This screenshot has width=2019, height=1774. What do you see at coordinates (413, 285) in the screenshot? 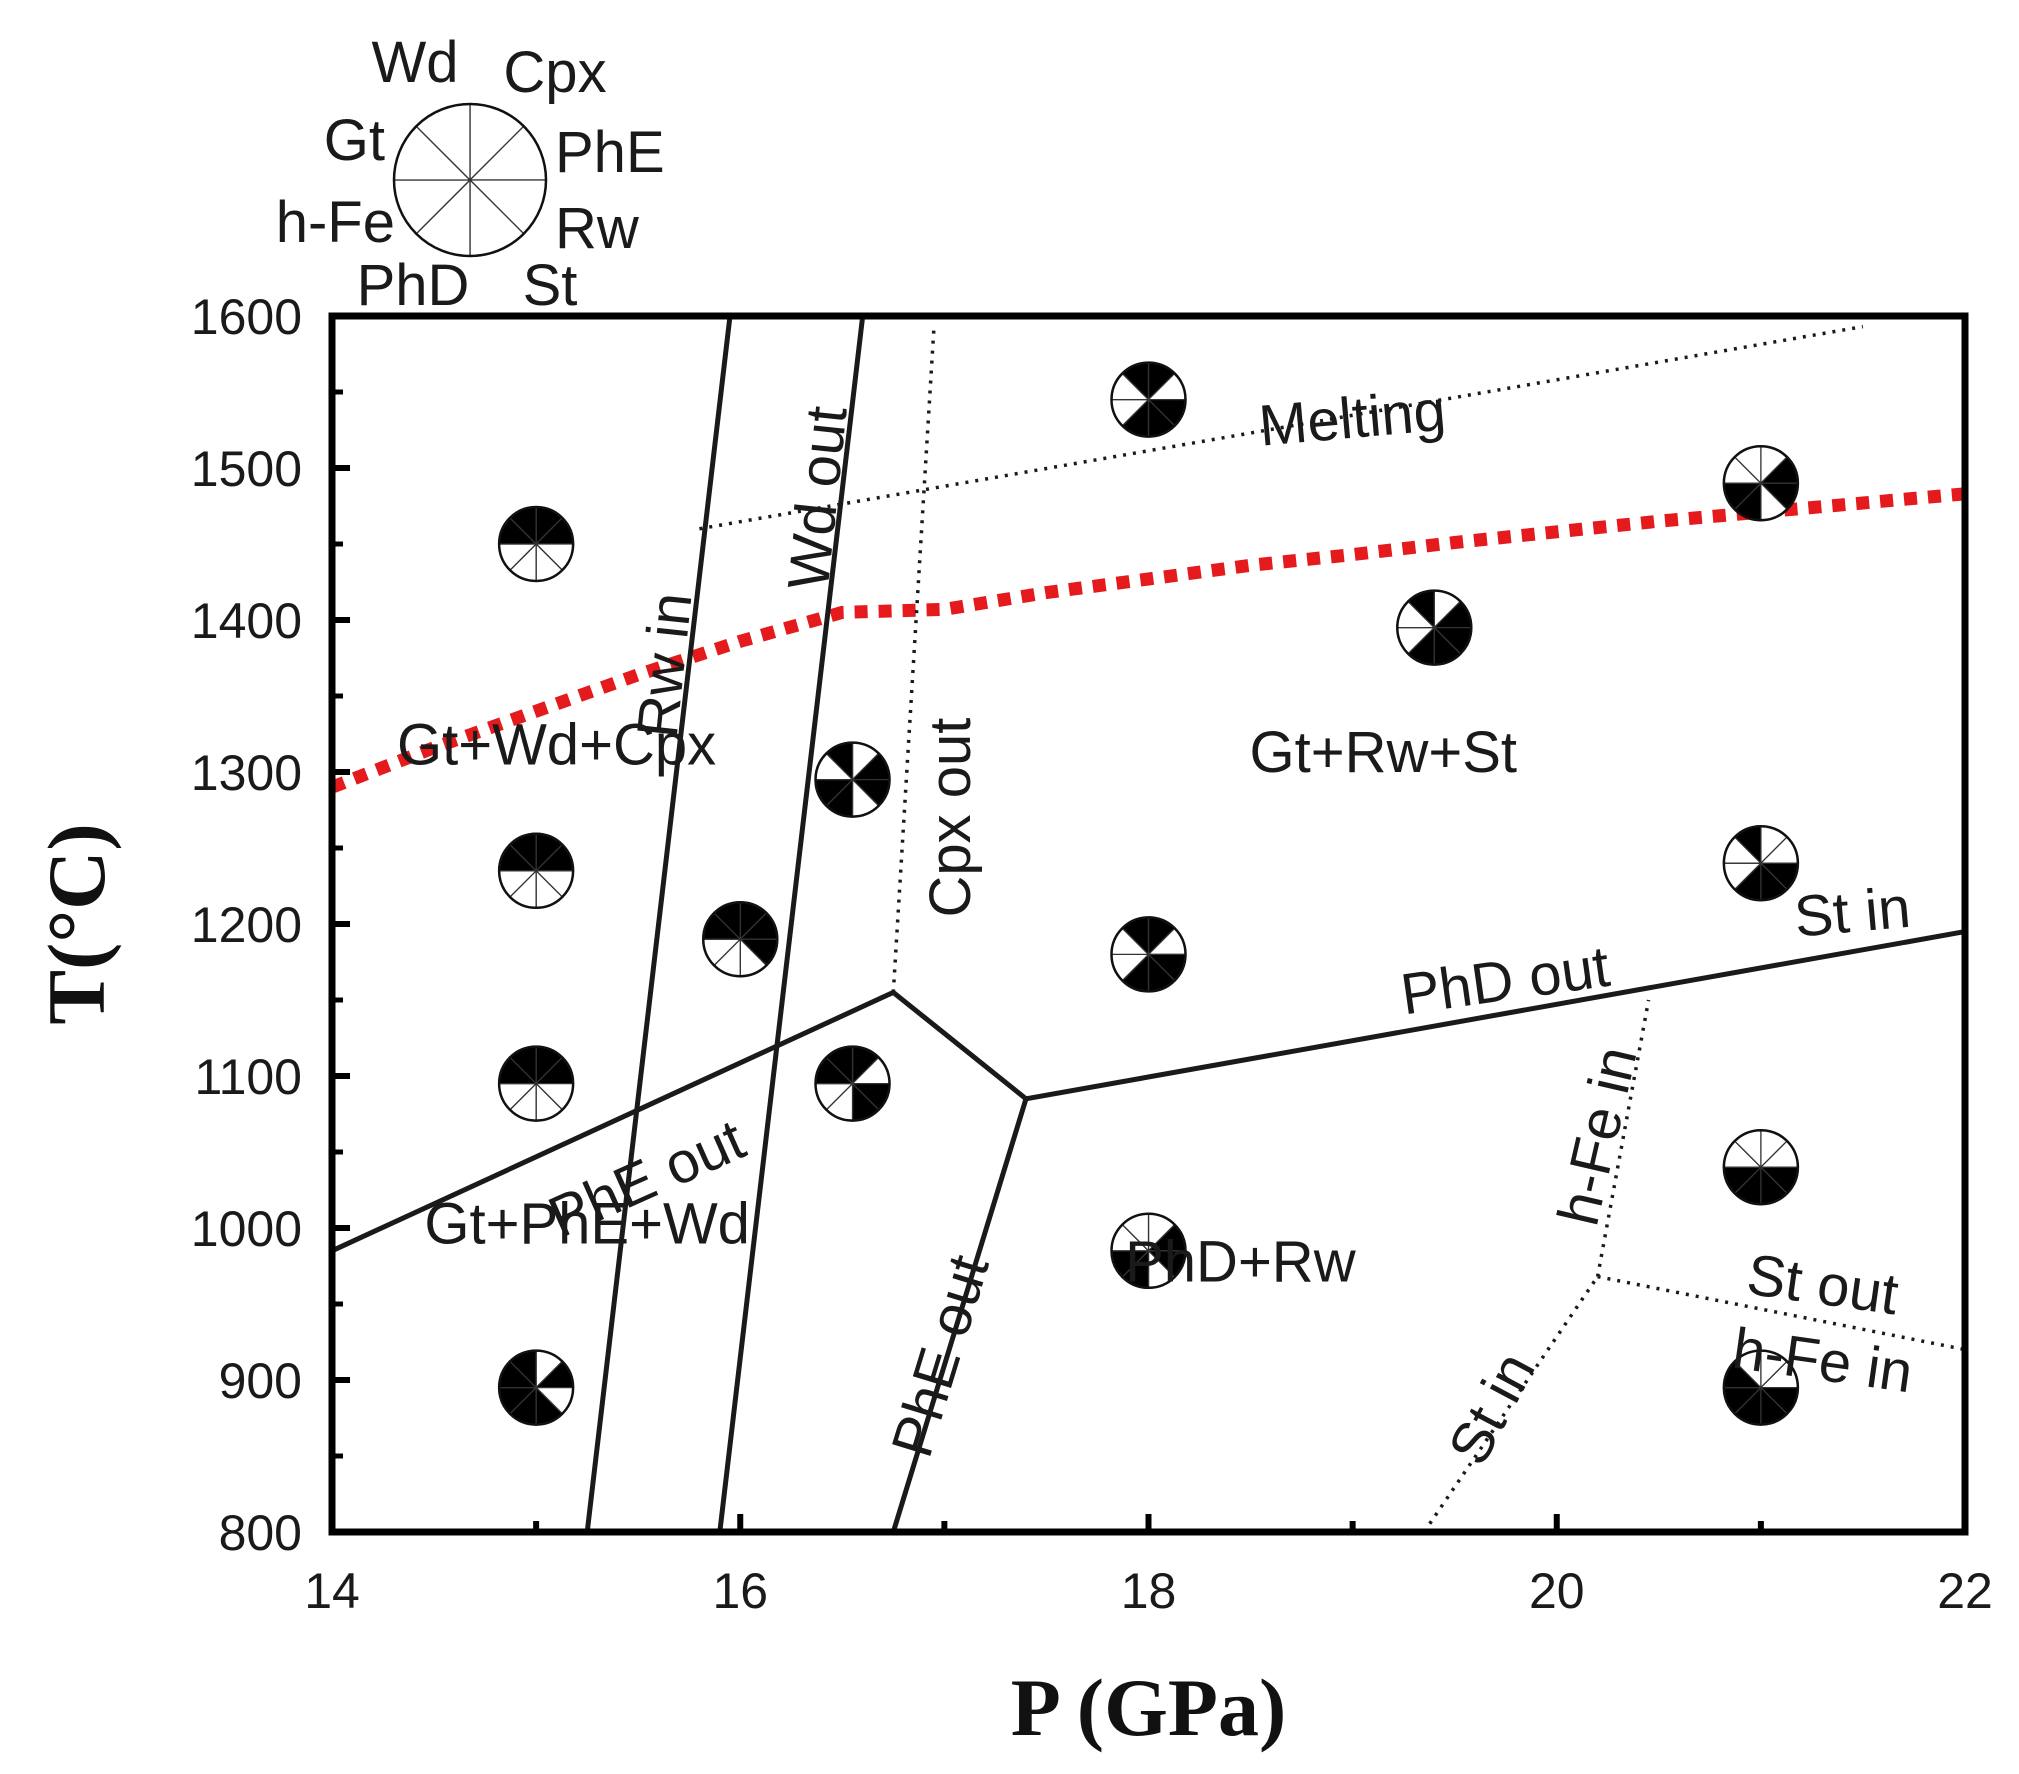
I see `legend-label-phd: PhD` at bounding box center [413, 285].